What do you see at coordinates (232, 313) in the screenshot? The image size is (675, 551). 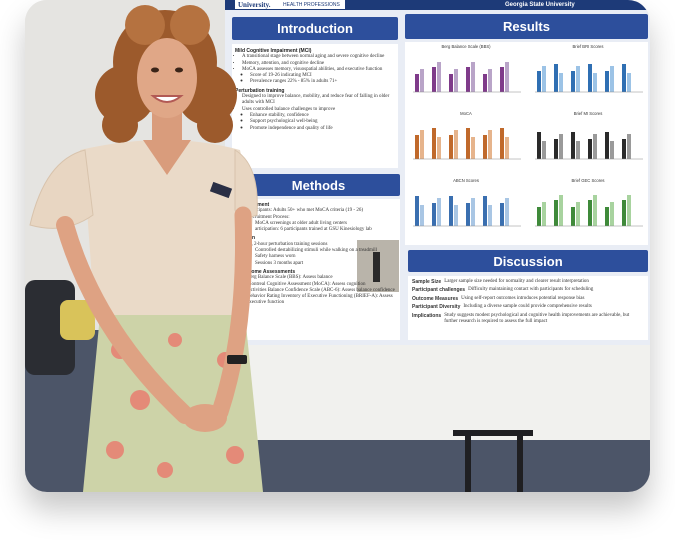 I see `right-arm` at bounding box center [232, 313].